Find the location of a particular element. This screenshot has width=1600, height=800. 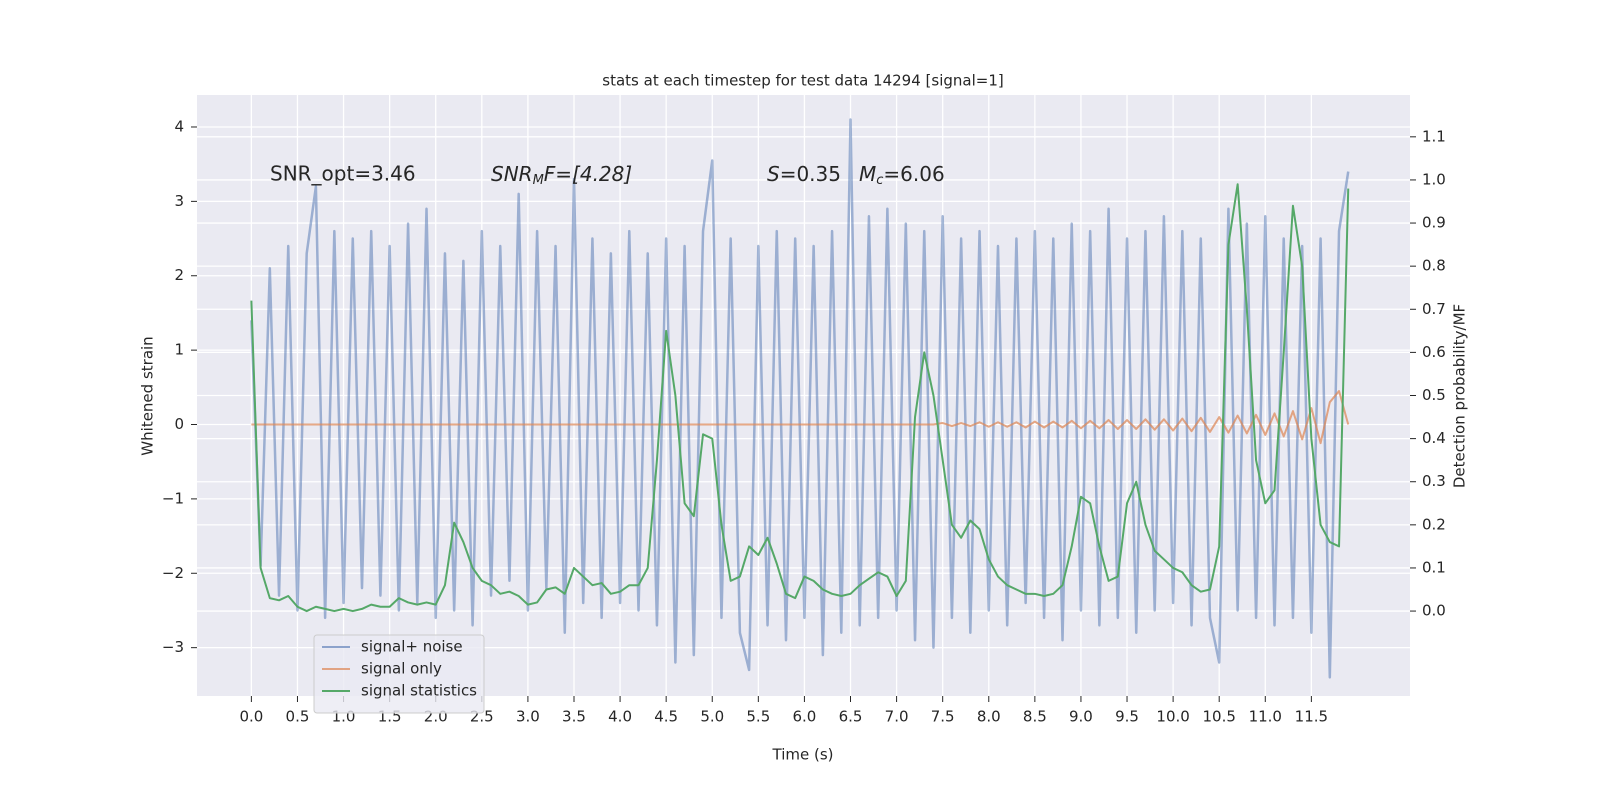

x-tick-label: 0.0 is located at coordinates (251, 717).